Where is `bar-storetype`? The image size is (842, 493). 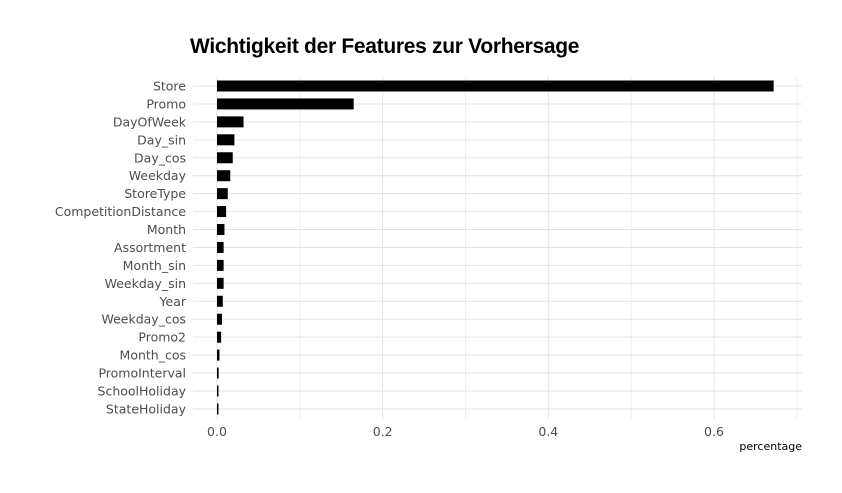
bar-storetype is located at coordinates (222, 194).